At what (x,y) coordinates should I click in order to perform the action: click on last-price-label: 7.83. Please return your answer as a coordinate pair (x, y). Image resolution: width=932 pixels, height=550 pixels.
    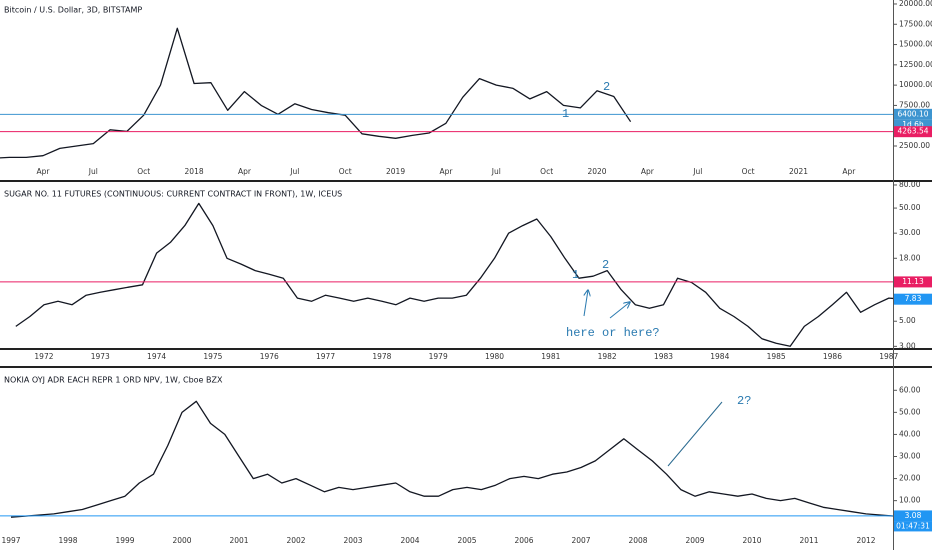
    Looking at the image, I should click on (913, 298).